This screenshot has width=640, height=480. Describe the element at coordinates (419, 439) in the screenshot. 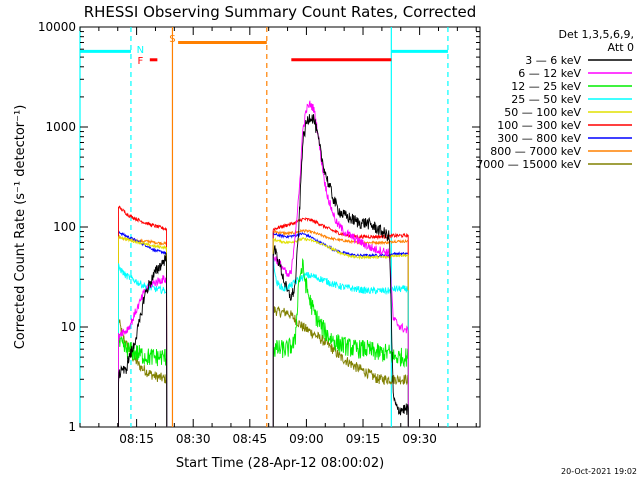

I see `x-tick-label: 09:30` at that location.